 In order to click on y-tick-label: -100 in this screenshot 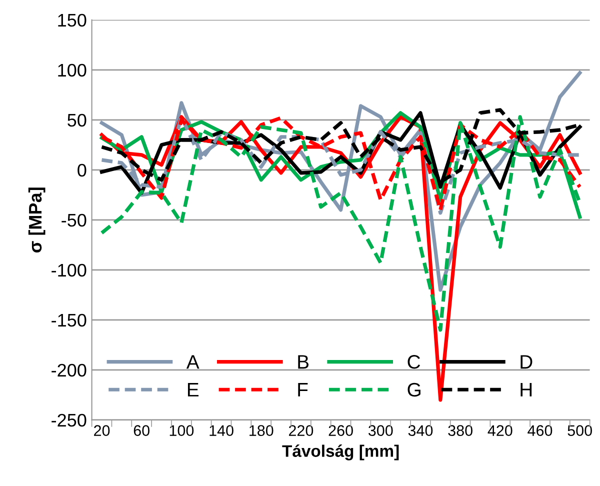, I will do `click(69, 270)`.